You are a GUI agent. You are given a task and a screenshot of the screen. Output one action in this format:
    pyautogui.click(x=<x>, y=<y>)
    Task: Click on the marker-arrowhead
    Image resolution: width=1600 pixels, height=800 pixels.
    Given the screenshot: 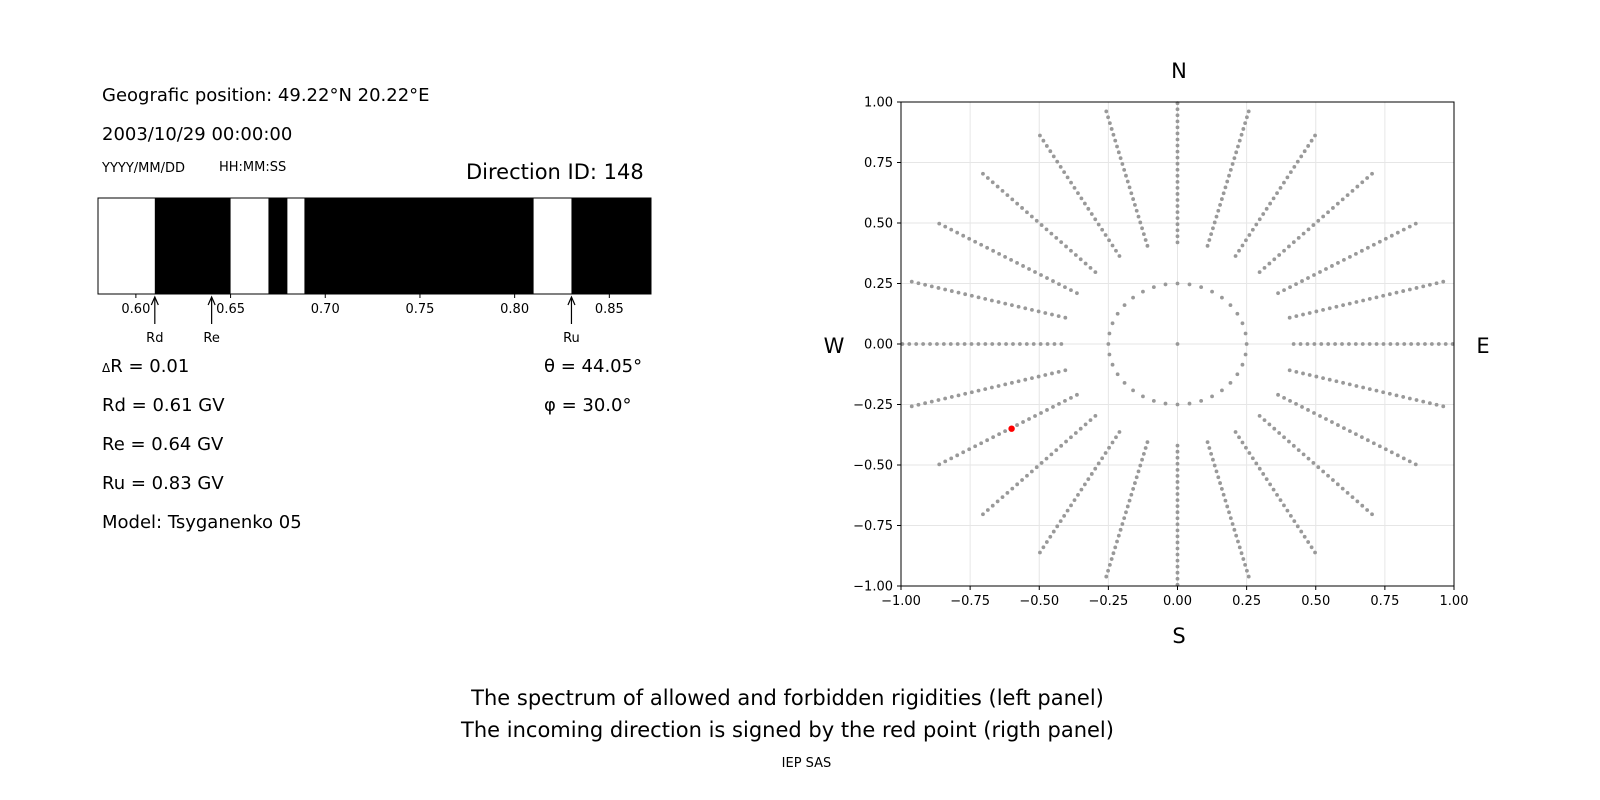 What is the action you would take?
    pyautogui.click(x=211, y=300)
    